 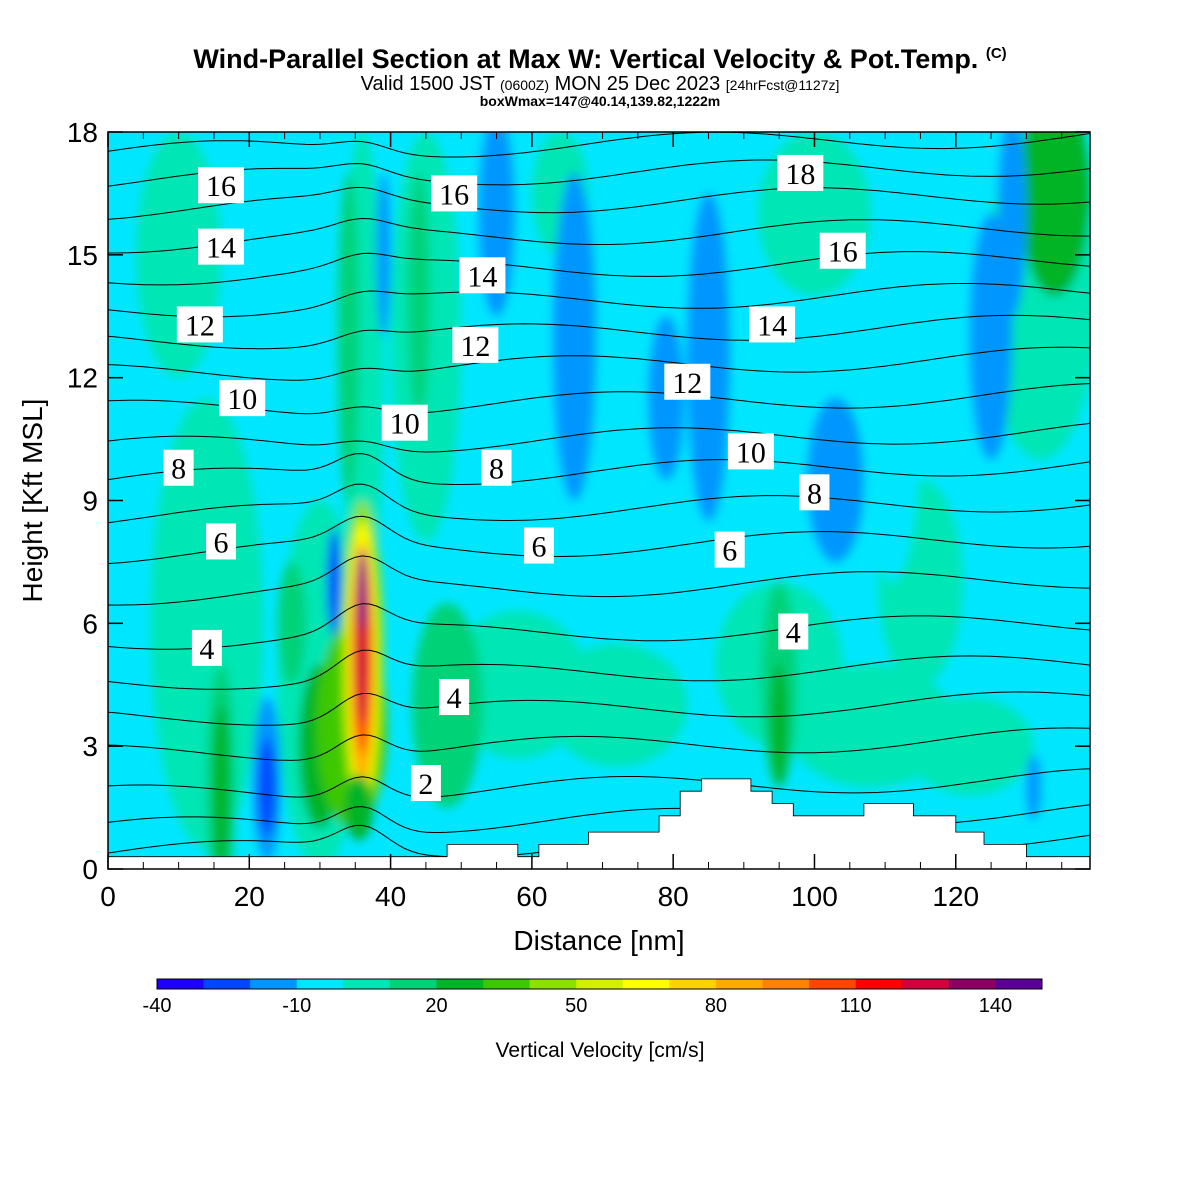 I want to click on terrain, so click(x=599, y=824).